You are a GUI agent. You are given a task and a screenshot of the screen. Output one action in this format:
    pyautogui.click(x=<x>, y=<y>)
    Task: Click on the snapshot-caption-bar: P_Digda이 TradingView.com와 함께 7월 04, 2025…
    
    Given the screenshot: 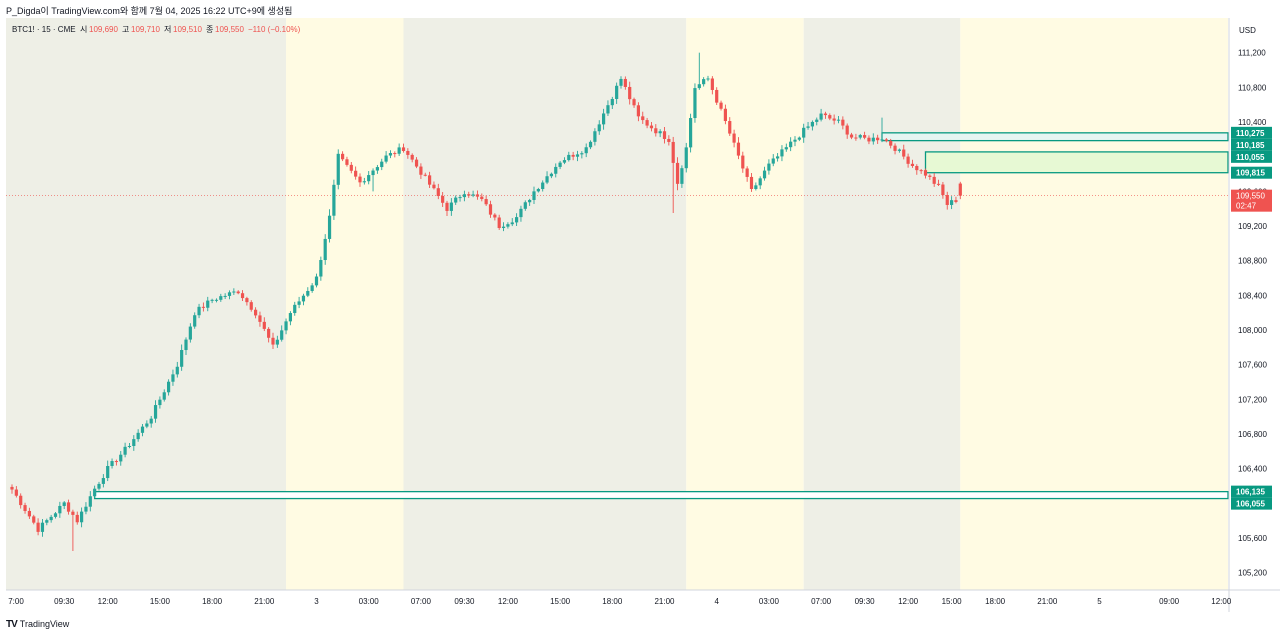 What is the action you would take?
    pyautogui.click(x=640, y=9)
    